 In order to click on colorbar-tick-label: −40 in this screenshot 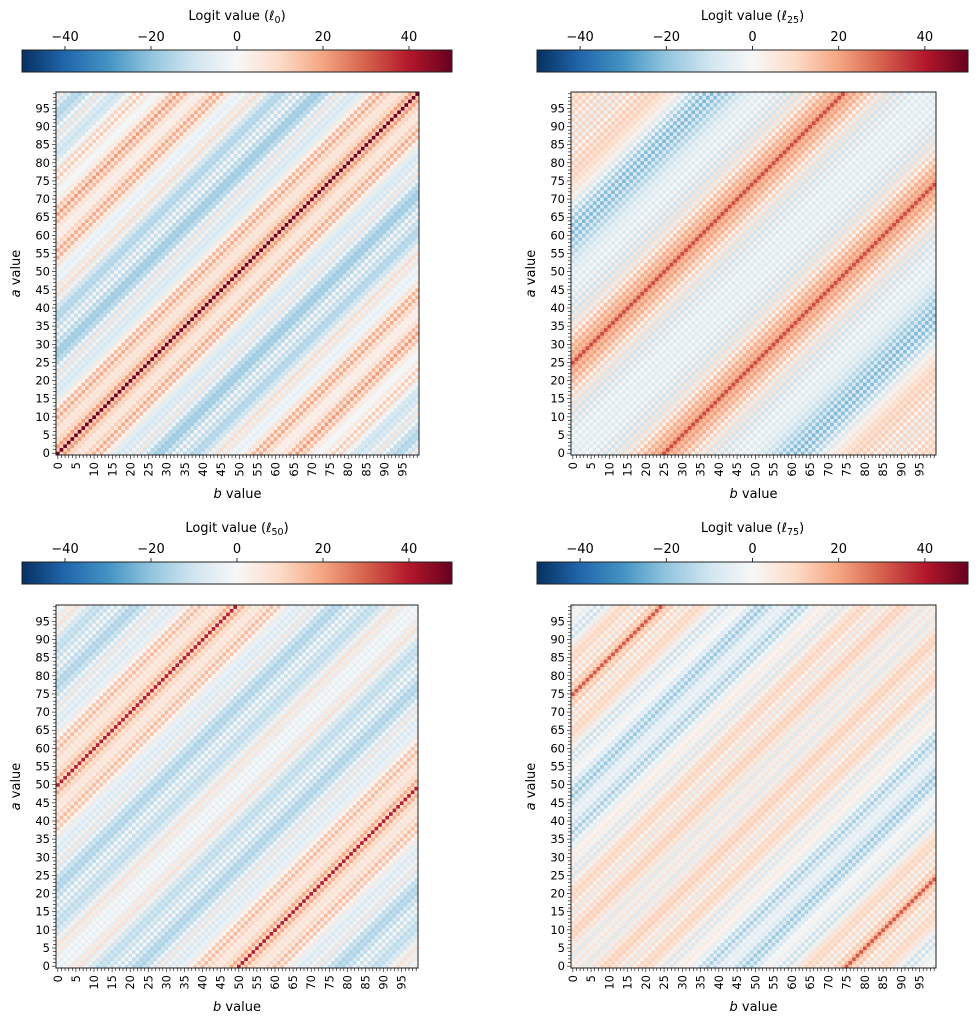, I will do `click(64, 37)`.